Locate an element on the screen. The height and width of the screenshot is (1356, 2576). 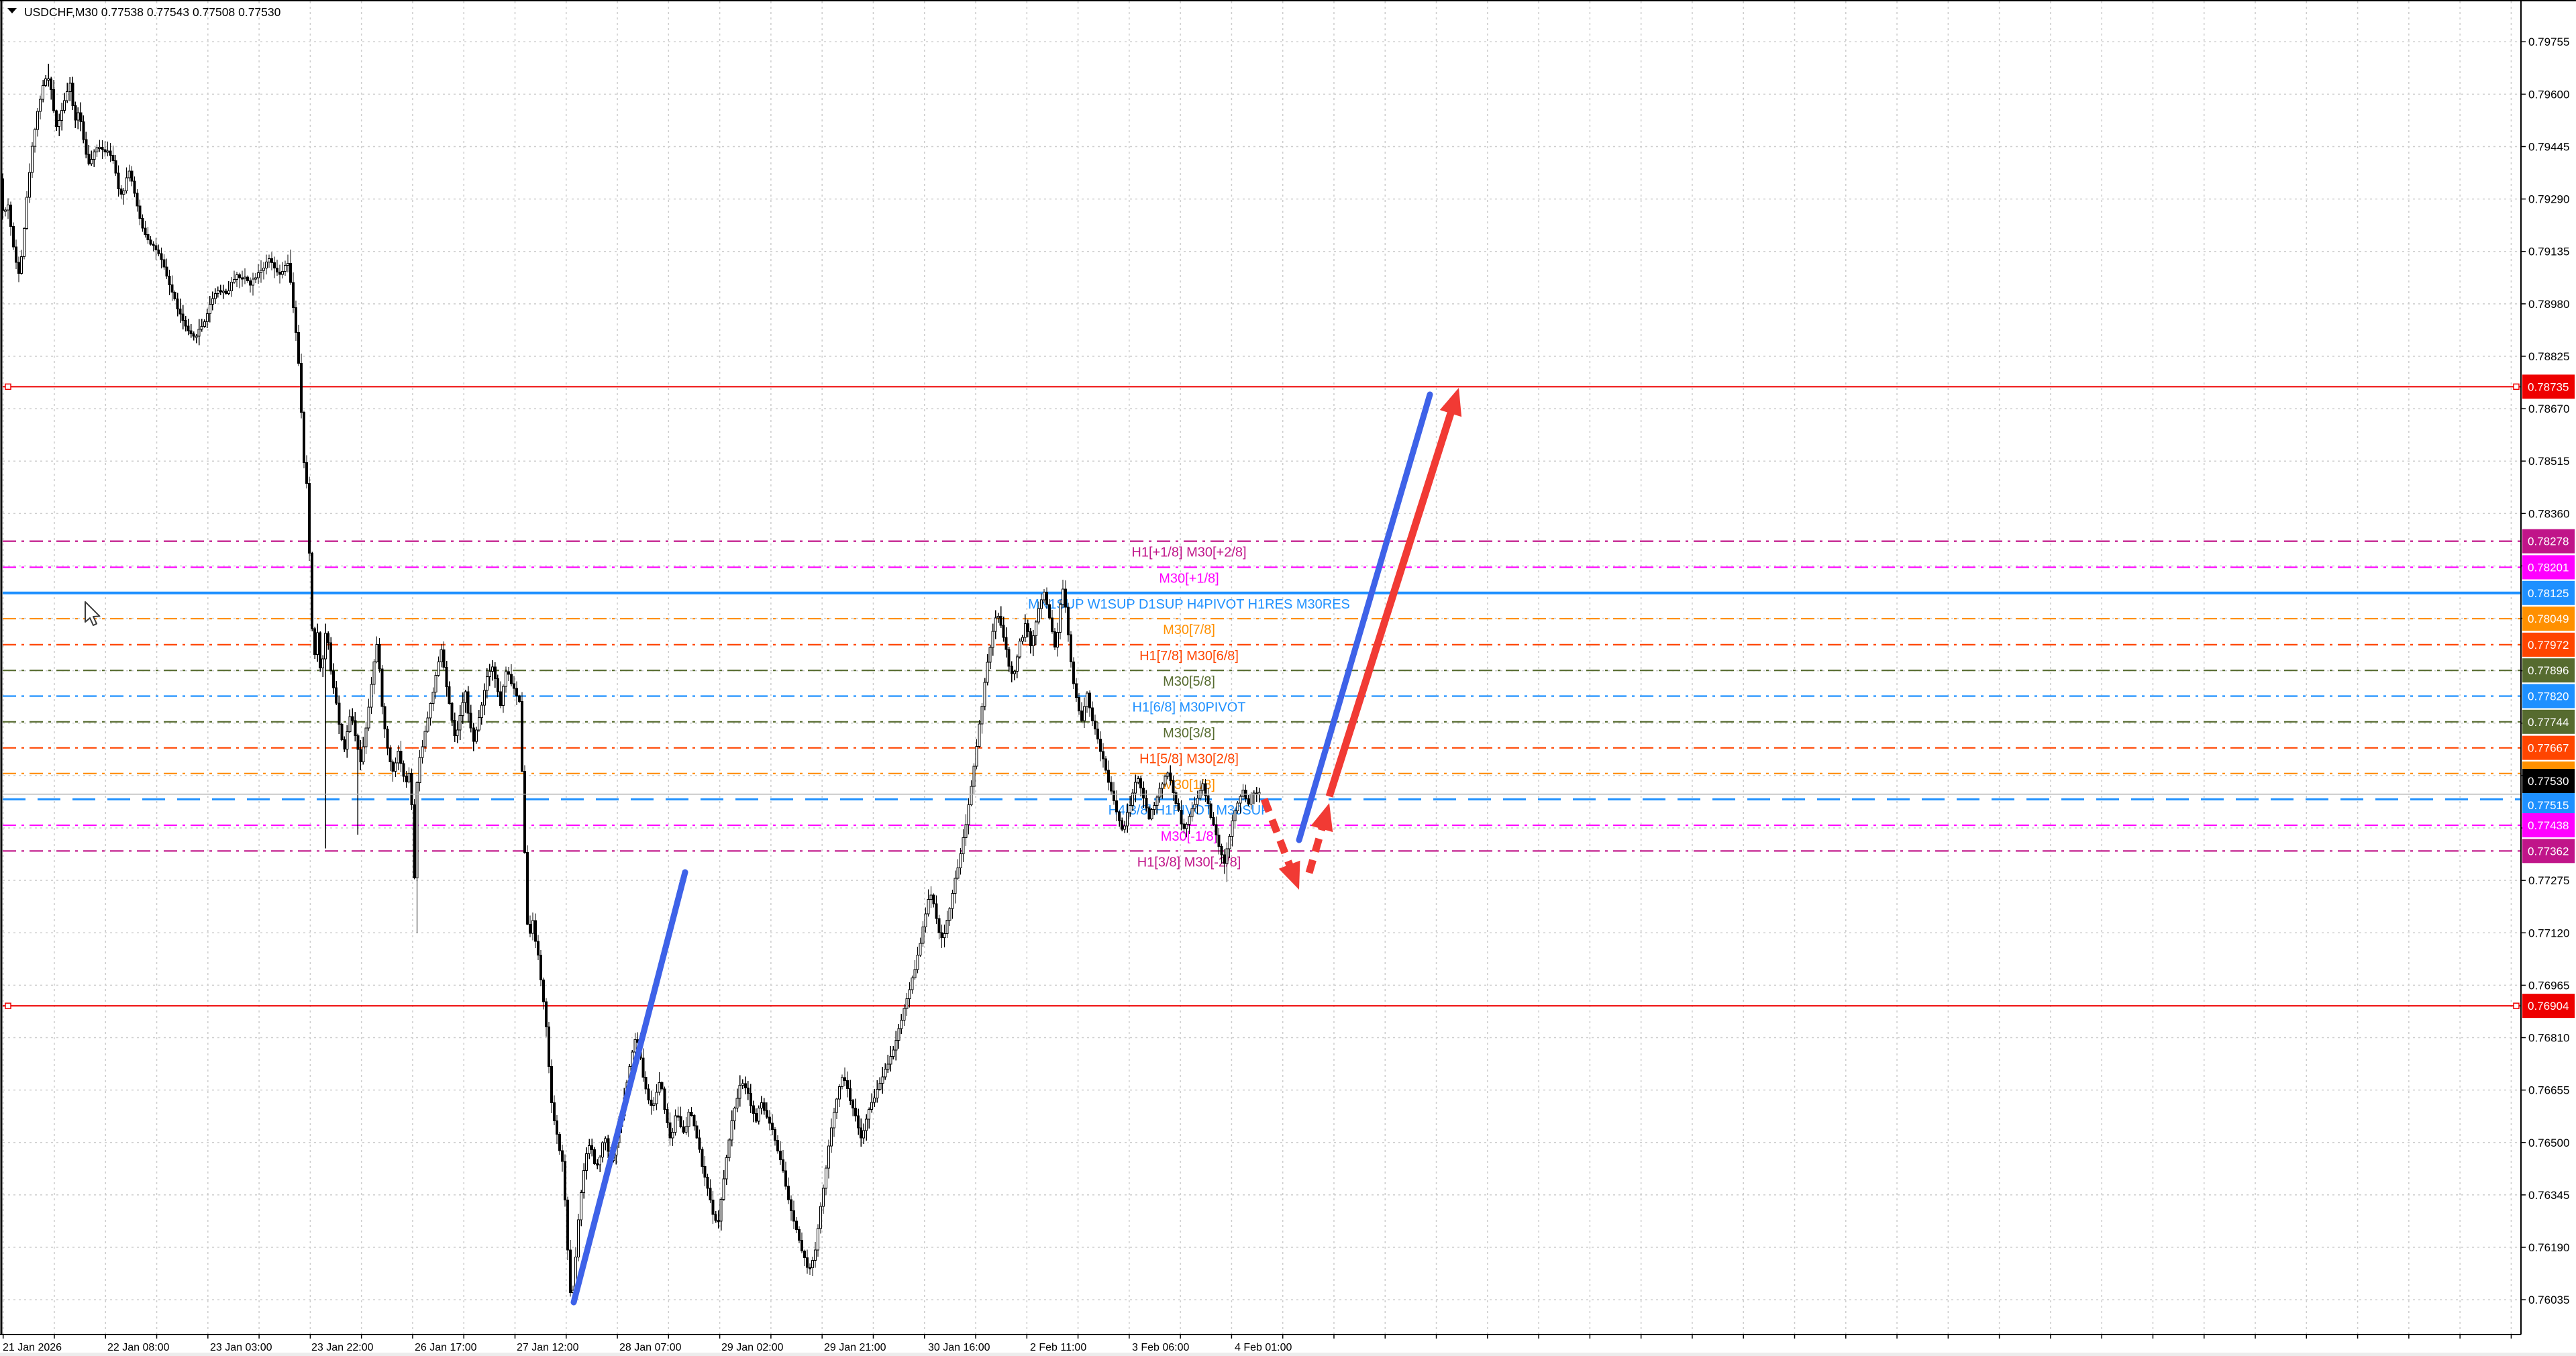
level-line-0.78049: M30[7/8] is located at coordinates (1262, 627).